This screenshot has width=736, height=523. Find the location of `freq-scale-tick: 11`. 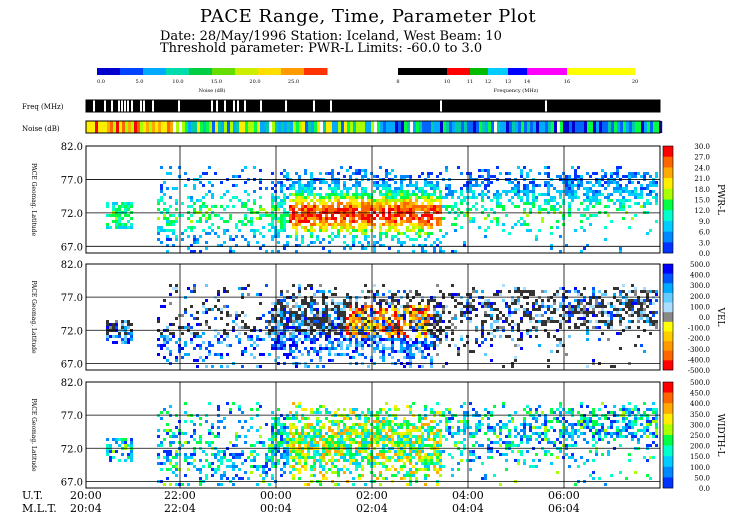

freq-scale-tick: 11 is located at coordinates (470, 82).